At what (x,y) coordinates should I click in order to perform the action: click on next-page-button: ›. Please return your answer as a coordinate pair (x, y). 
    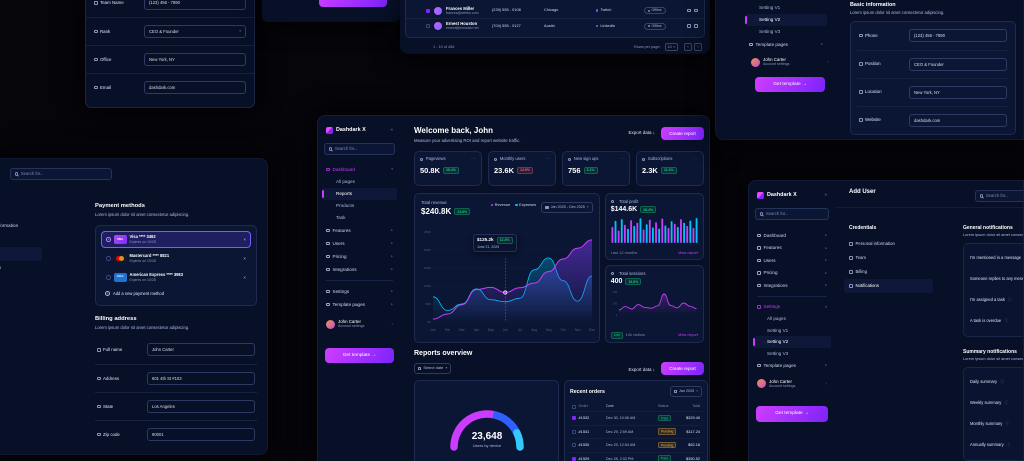
    Looking at the image, I should click on (698, 47).